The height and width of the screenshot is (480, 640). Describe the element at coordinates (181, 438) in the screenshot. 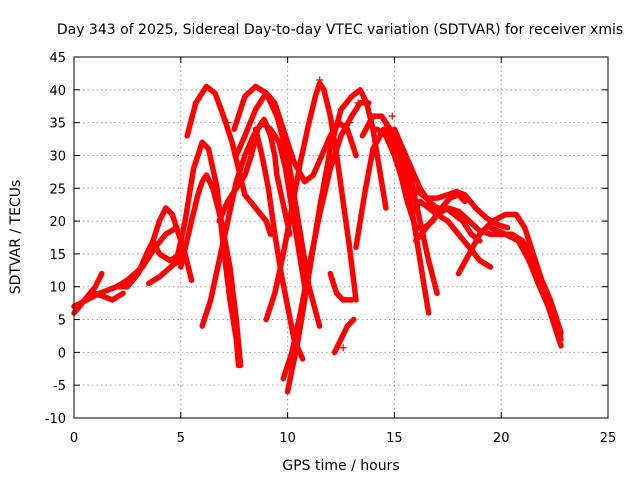

I see `x-tick-label: 5` at that location.